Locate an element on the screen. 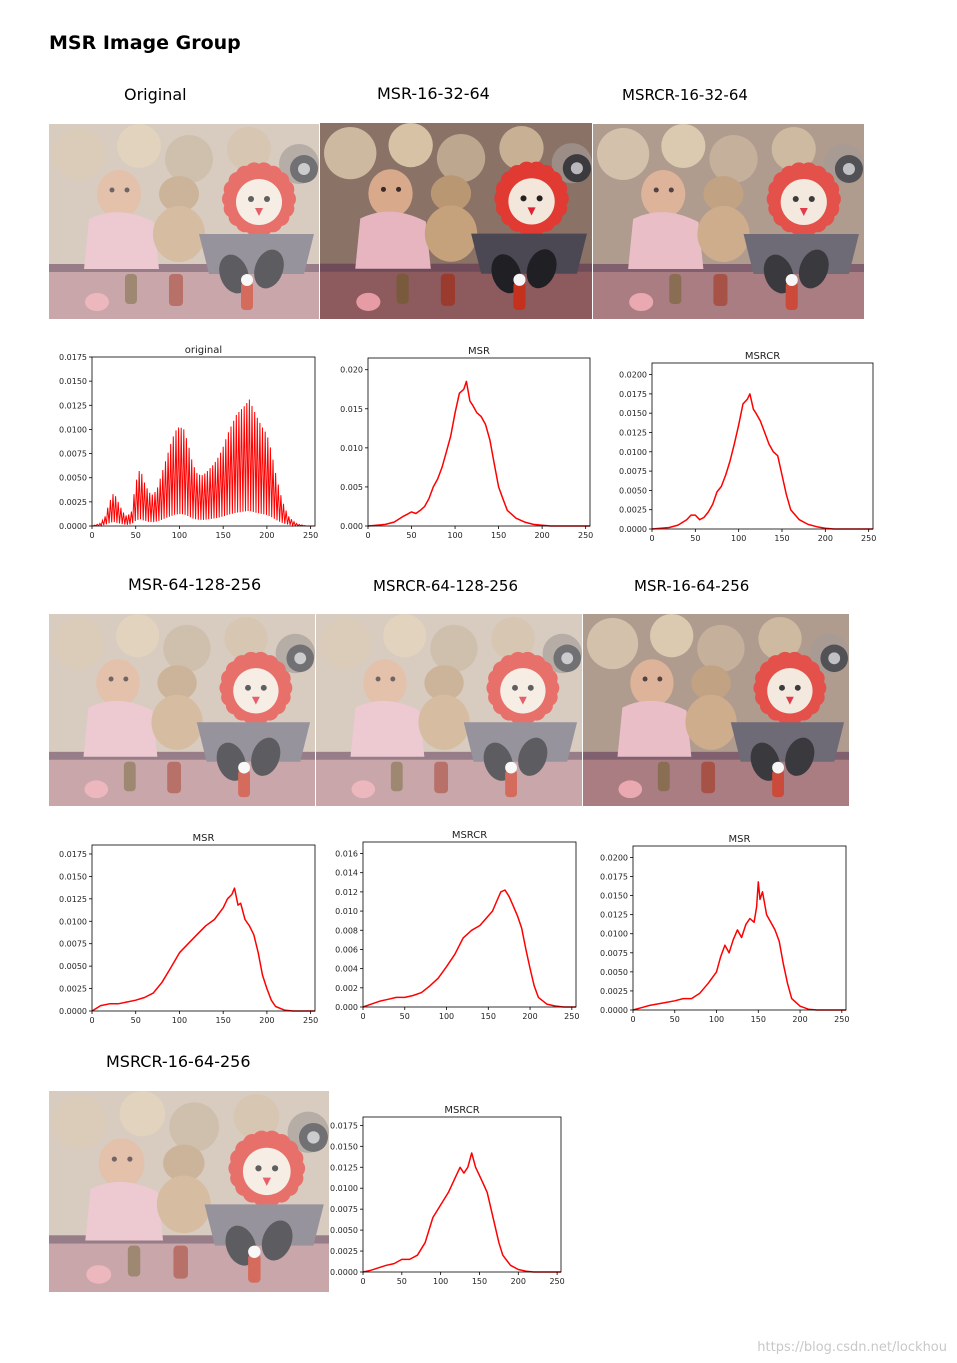  y-tick-label: 0.004 is located at coordinates (346, 969).